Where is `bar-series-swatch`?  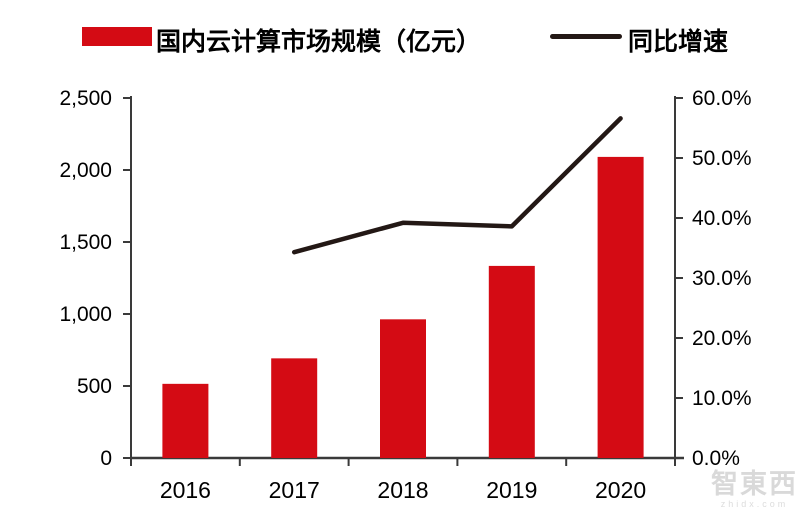 bar-series-swatch is located at coordinates (117, 36).